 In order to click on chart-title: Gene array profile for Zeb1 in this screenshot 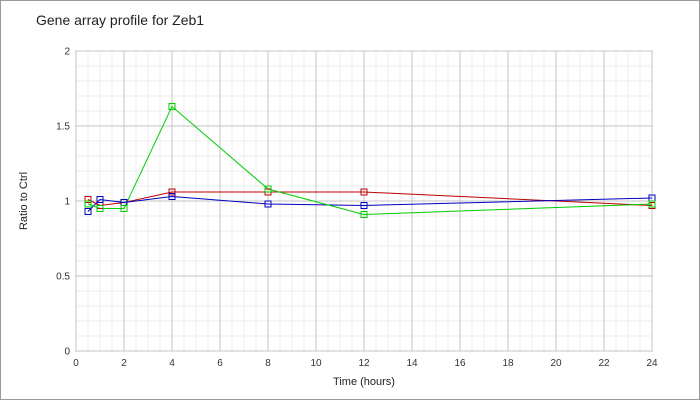, I will do `click(120, 20)`.